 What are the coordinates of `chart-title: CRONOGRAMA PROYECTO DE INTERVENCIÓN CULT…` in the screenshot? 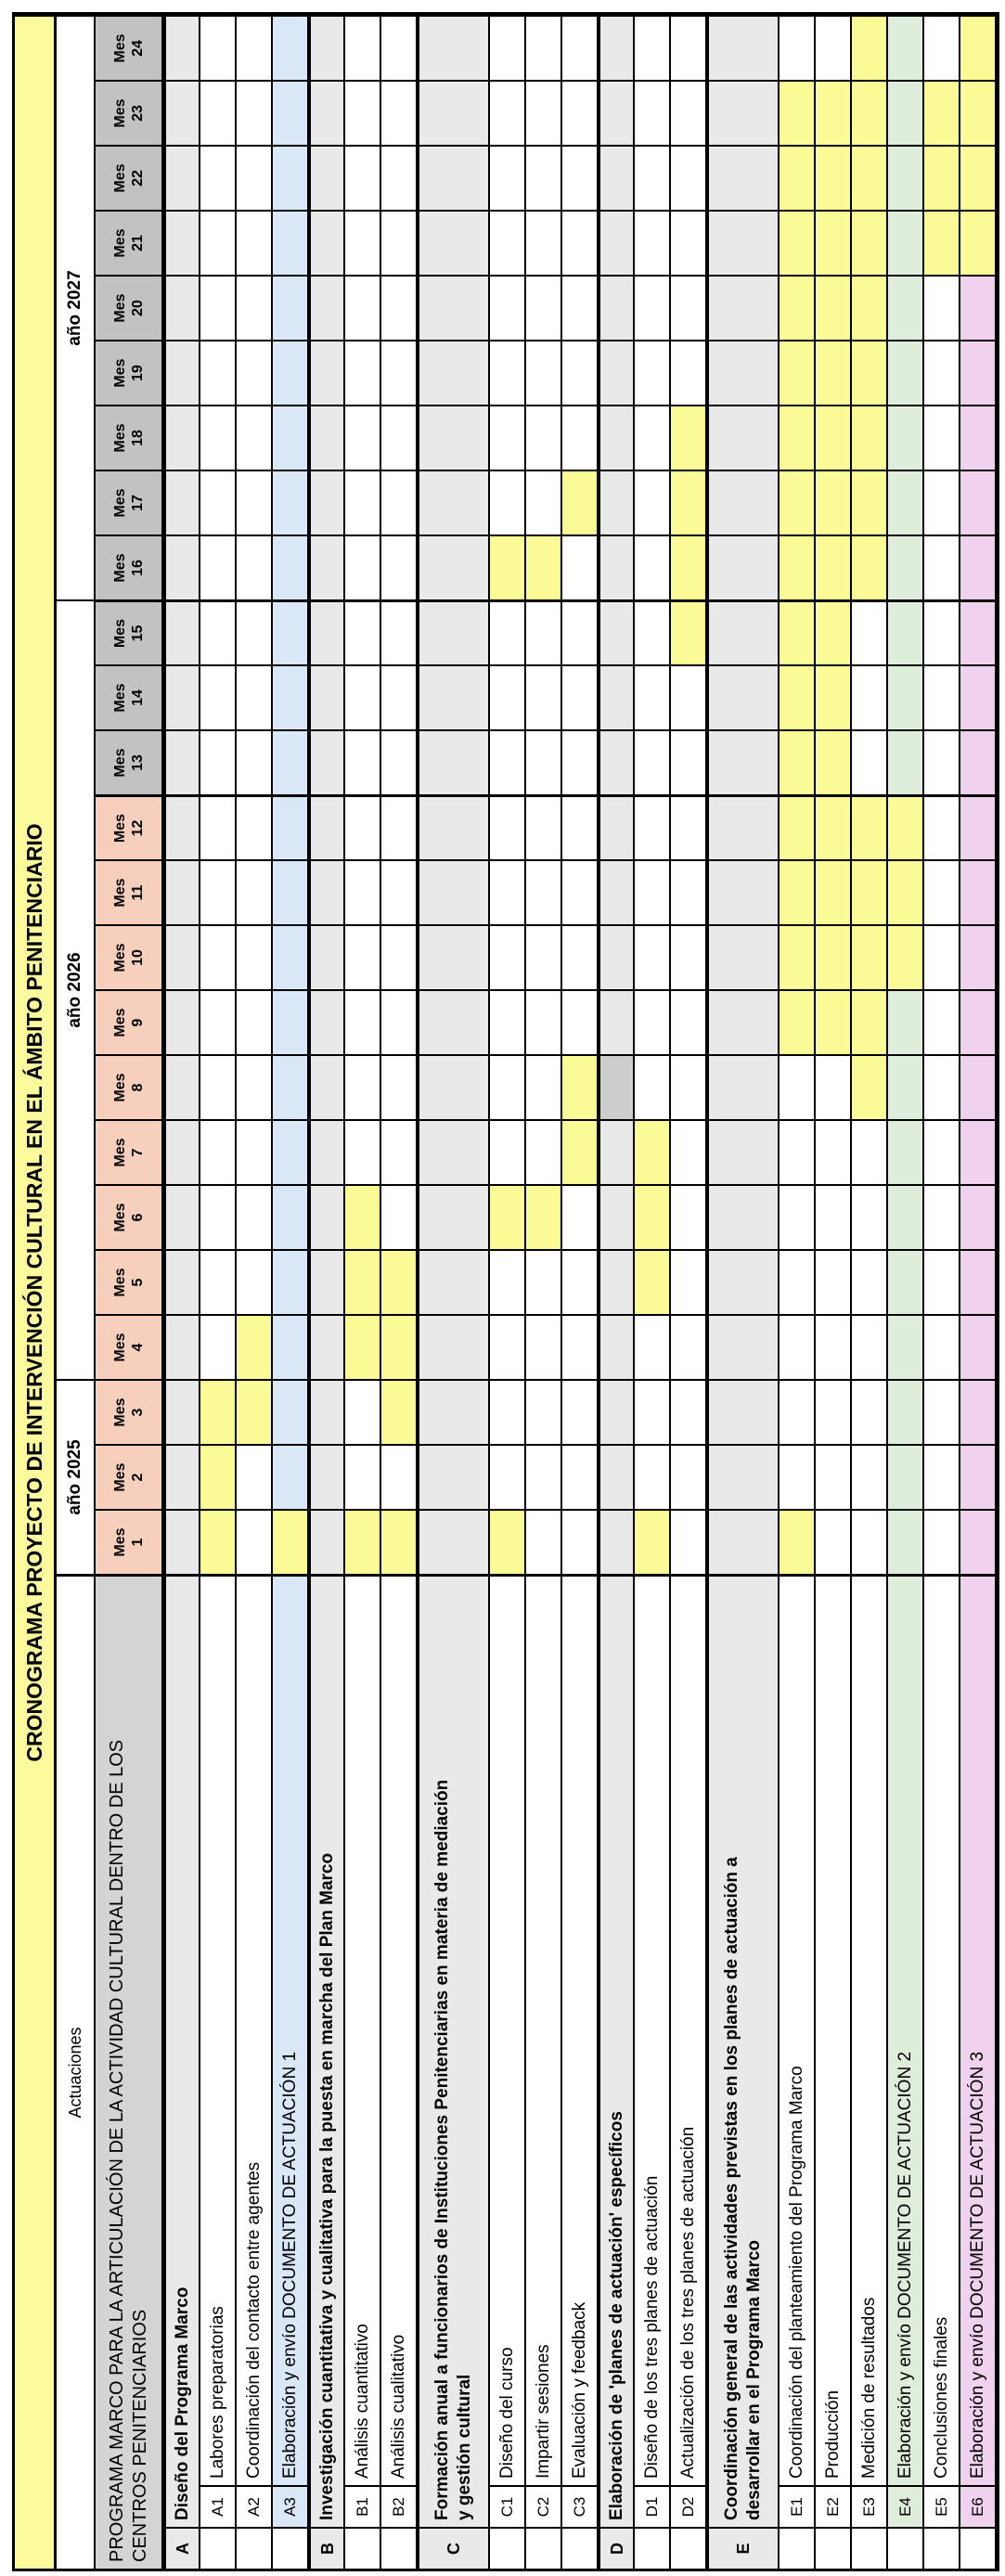 It's located at (36, 1292).